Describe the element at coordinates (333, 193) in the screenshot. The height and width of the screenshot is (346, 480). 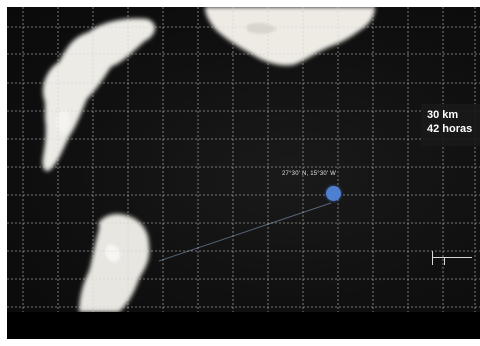
I see `location-marker` at that location.